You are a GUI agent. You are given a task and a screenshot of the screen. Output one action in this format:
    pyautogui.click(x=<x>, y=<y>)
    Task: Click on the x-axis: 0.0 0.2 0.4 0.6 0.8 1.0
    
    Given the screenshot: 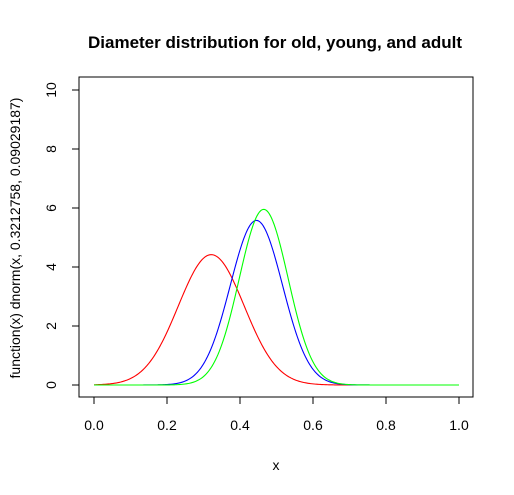 What is the action you would take?
    pyautogui.click(x=276, y=414)
    